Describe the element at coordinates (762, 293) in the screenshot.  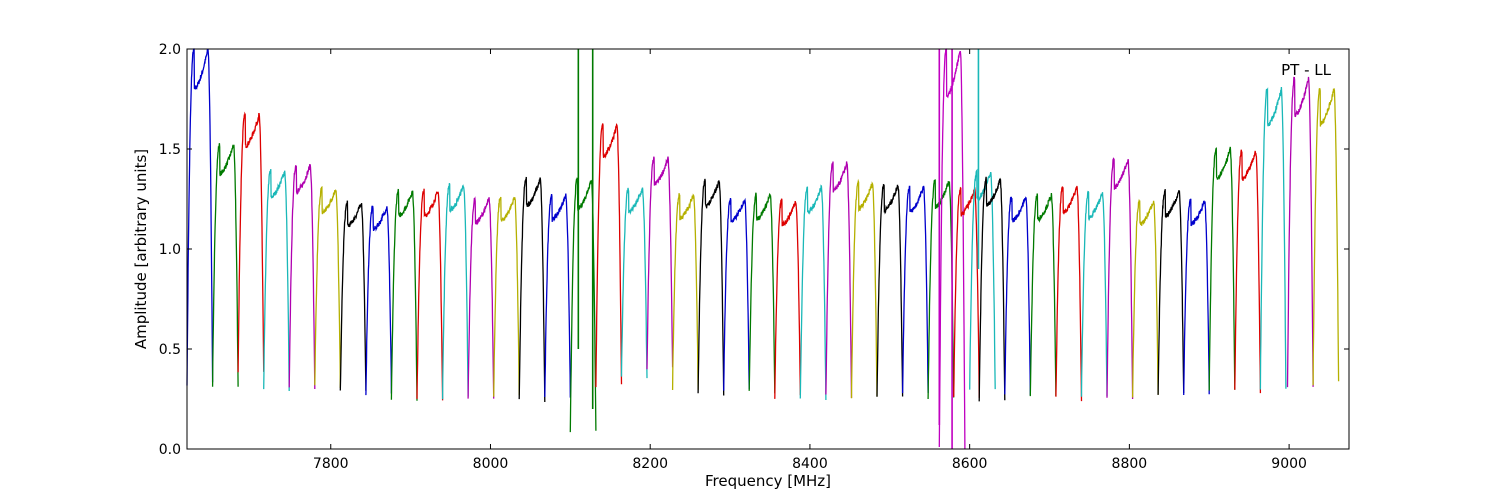
I see `channel-23-line` at that location.